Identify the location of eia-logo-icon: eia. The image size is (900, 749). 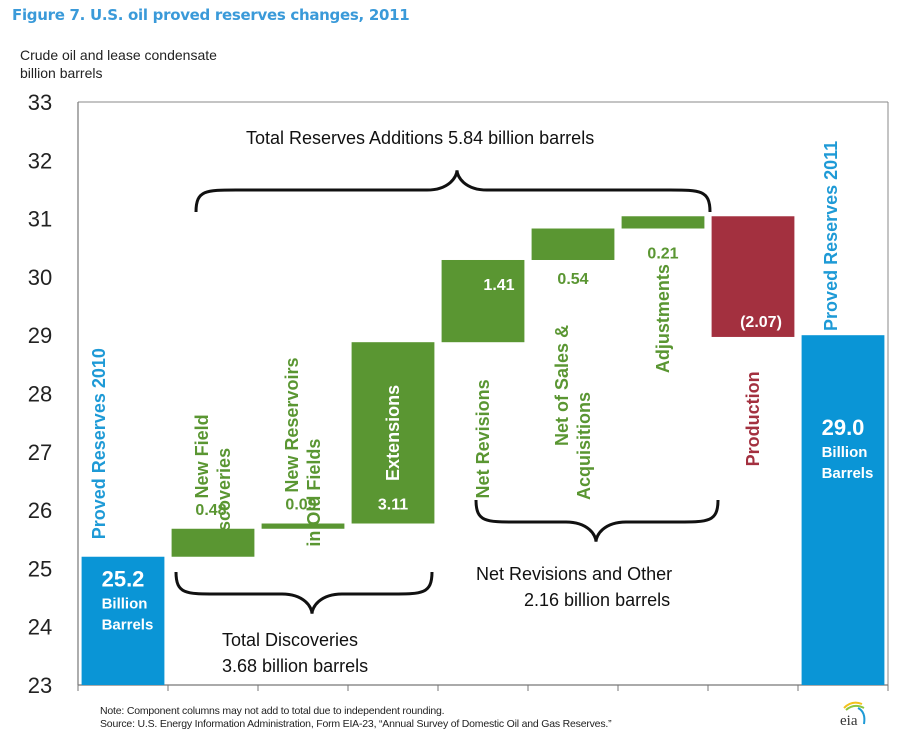
(853, 715).